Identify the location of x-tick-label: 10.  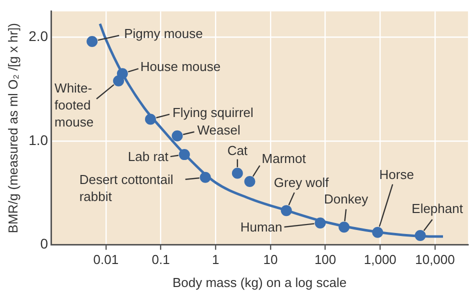
(270, 260).